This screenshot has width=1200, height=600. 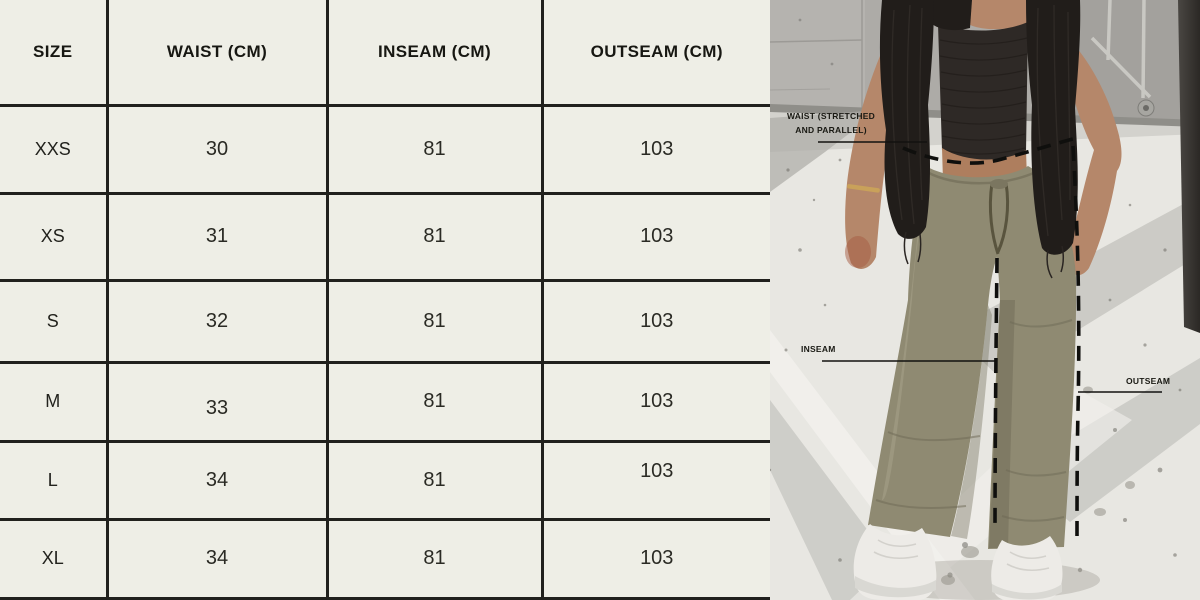 What do you see at coordinates (217, 149) in the screenshot?
I see `waist-cell: 30` at bounding box center [217, 149].